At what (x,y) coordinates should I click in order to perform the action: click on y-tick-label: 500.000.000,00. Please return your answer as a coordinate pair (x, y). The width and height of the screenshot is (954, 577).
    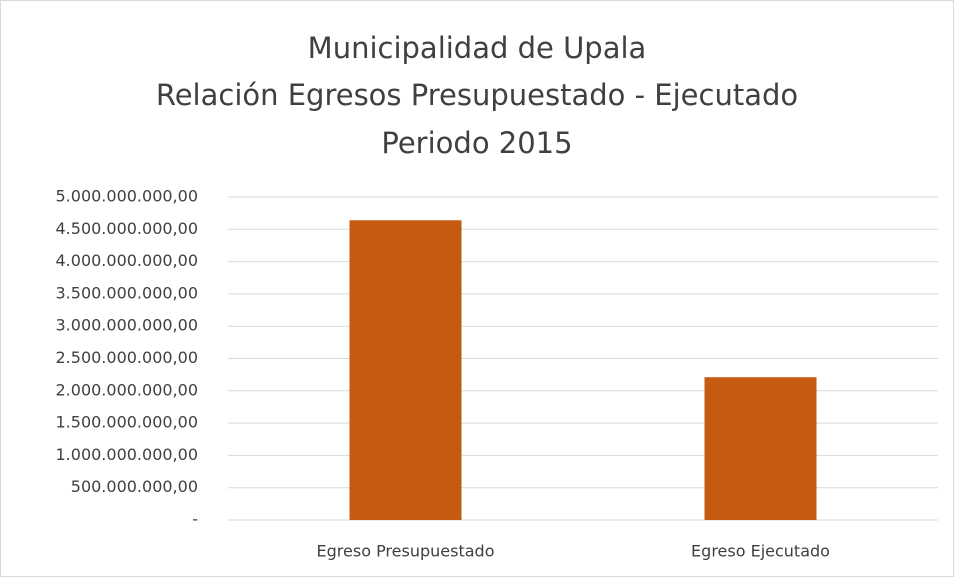
    Looking at the image, I should click on (134, 486).